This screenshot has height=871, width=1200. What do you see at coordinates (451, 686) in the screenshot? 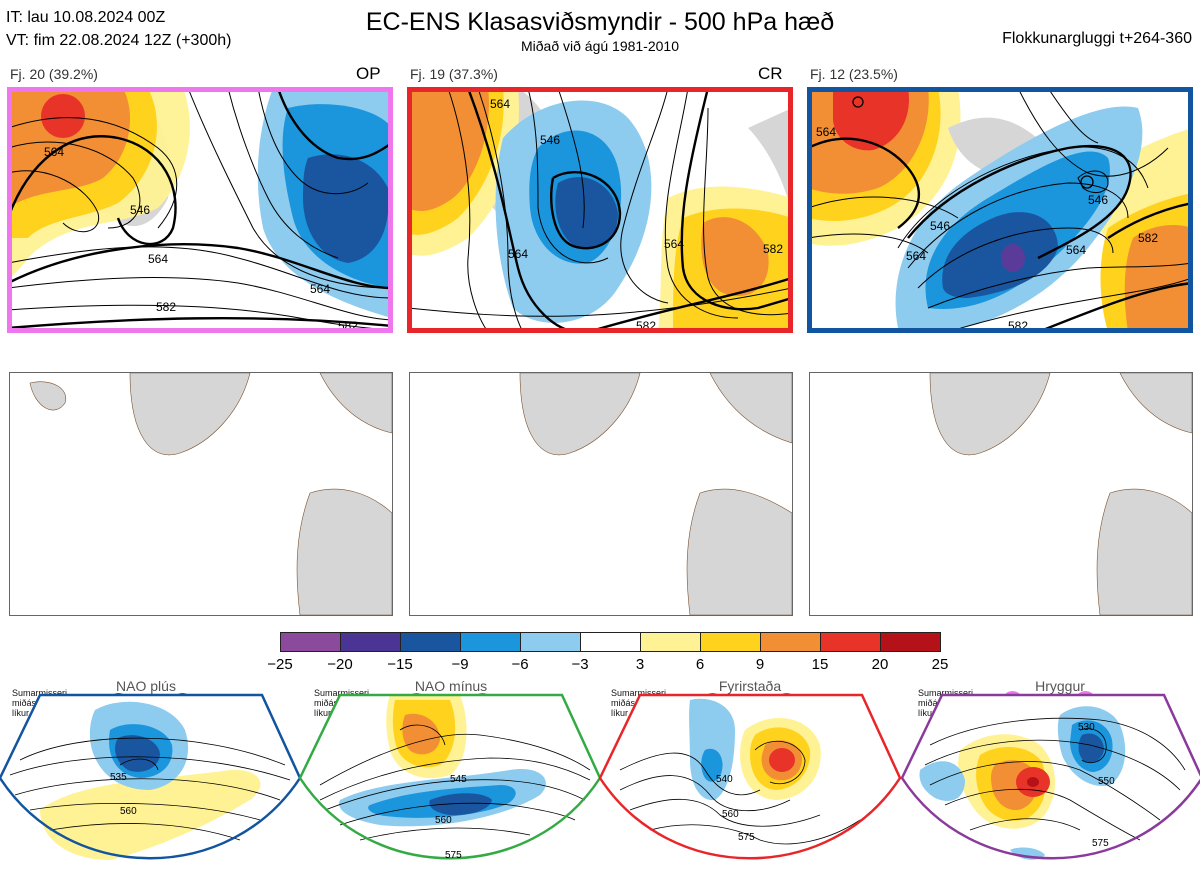
I see `regime-2-name: NAO mínus` at bounding box center [451, 686].